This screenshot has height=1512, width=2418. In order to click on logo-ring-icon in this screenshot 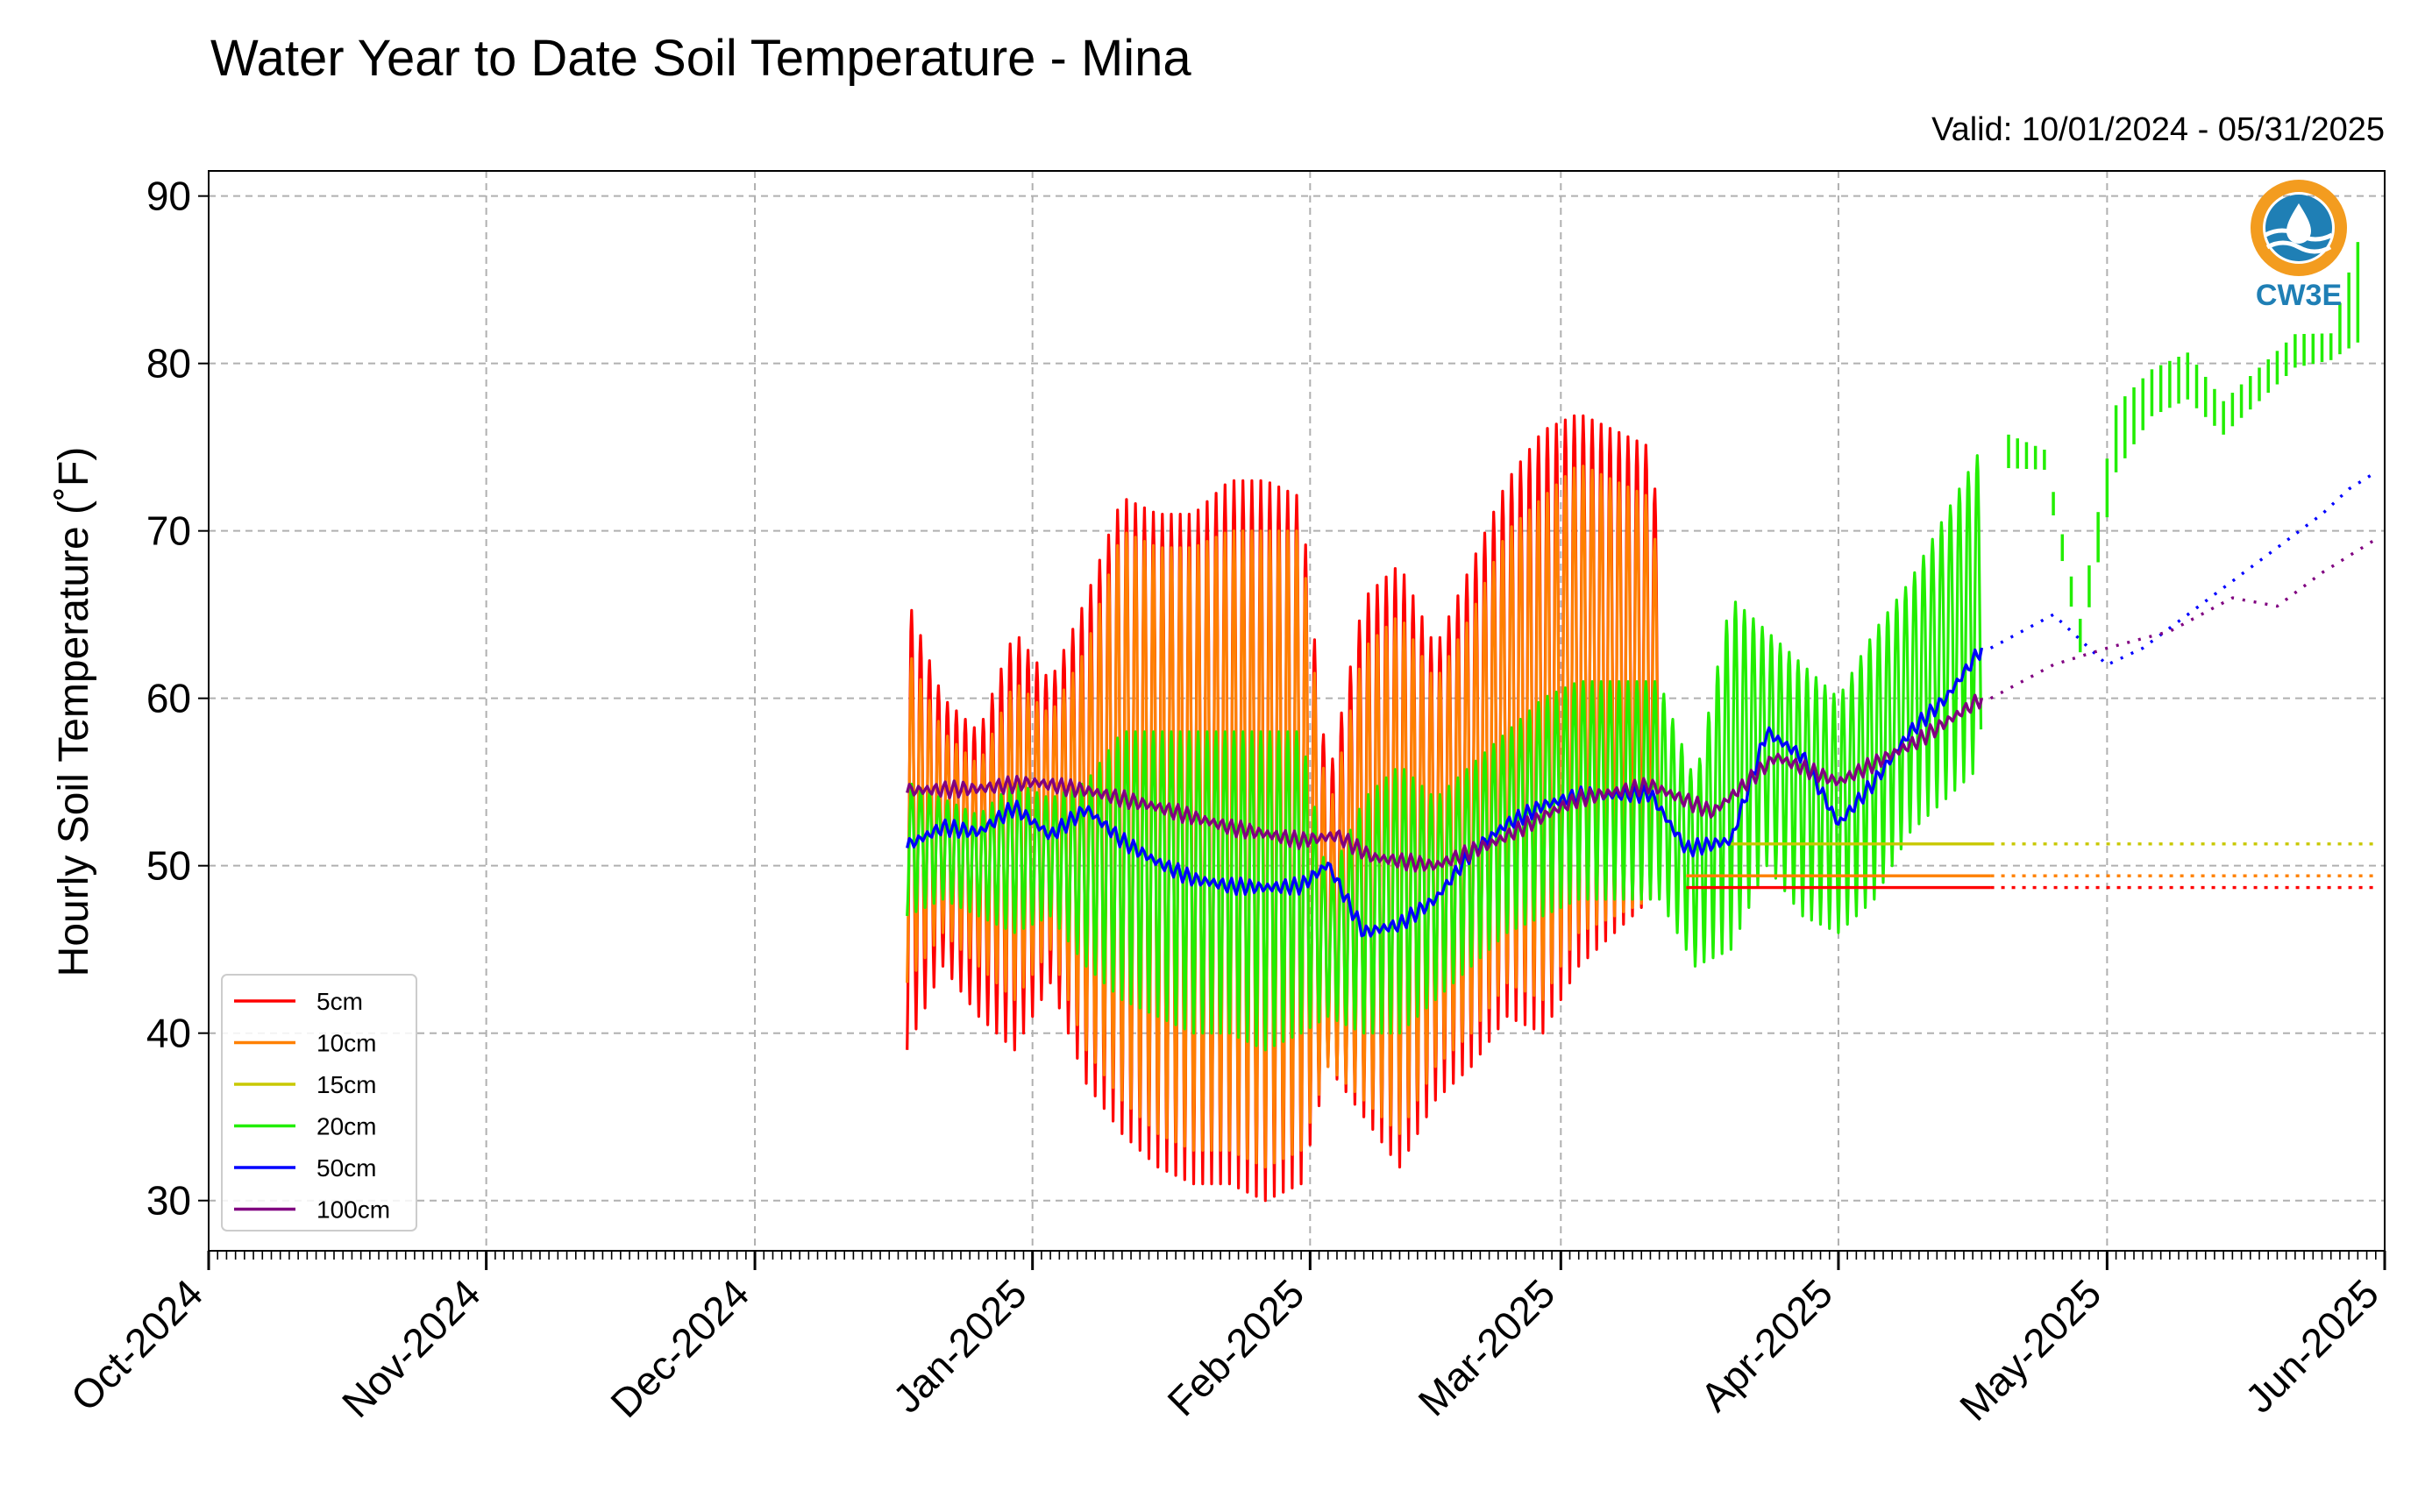, I will do `click(2299, 228)`.